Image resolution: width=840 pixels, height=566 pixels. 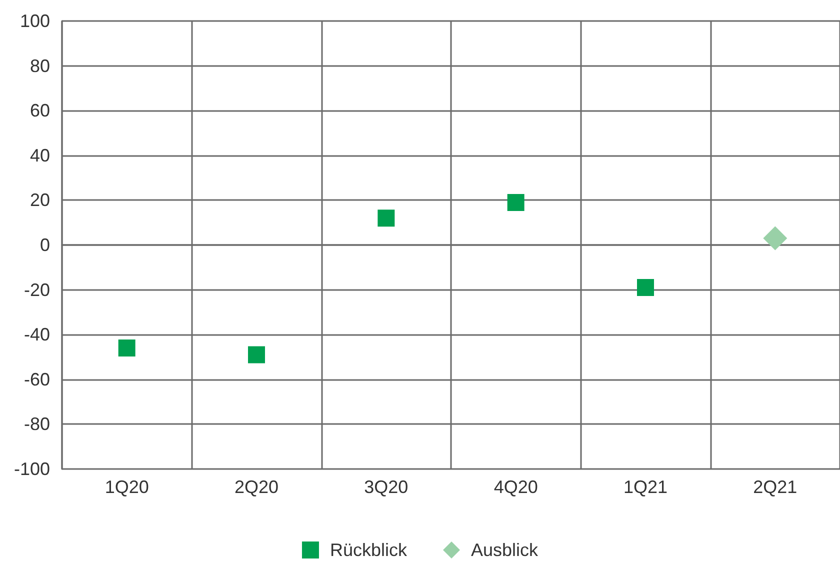 What do you see at coordinates (369, 550) in the screenshot?
I see `legend-label: Rückblick` at bounding box center [369, 550].